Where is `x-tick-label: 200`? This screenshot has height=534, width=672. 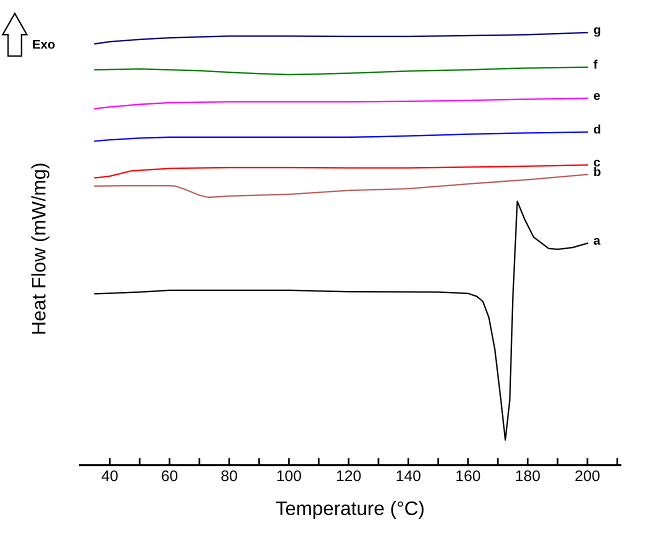 x-tick-label: 200 is located at coordinates (587, 476).